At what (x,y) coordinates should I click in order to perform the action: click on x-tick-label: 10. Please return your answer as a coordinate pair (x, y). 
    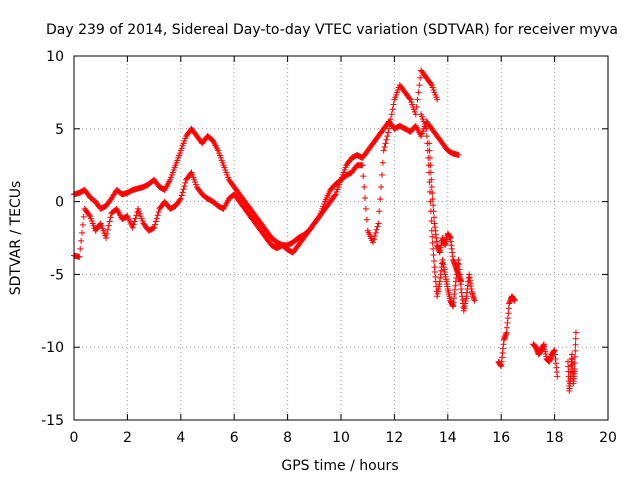
    Looking at the image, I should click on (341, 438).